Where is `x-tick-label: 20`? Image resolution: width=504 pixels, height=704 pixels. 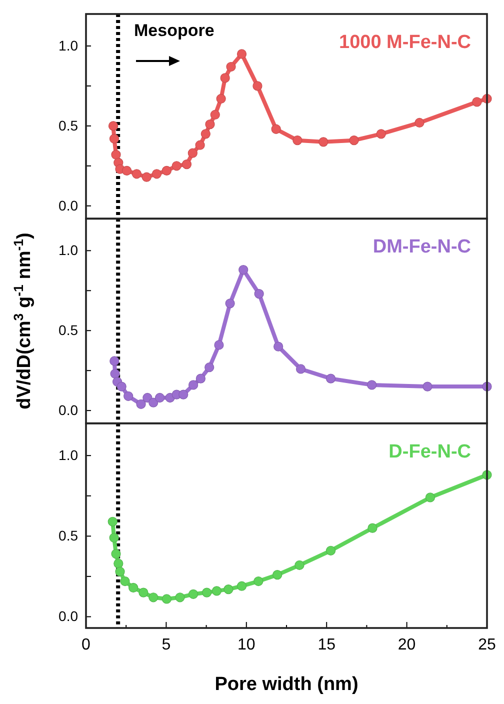
x-tick-label: 20 is located at coordinates (407, 645).